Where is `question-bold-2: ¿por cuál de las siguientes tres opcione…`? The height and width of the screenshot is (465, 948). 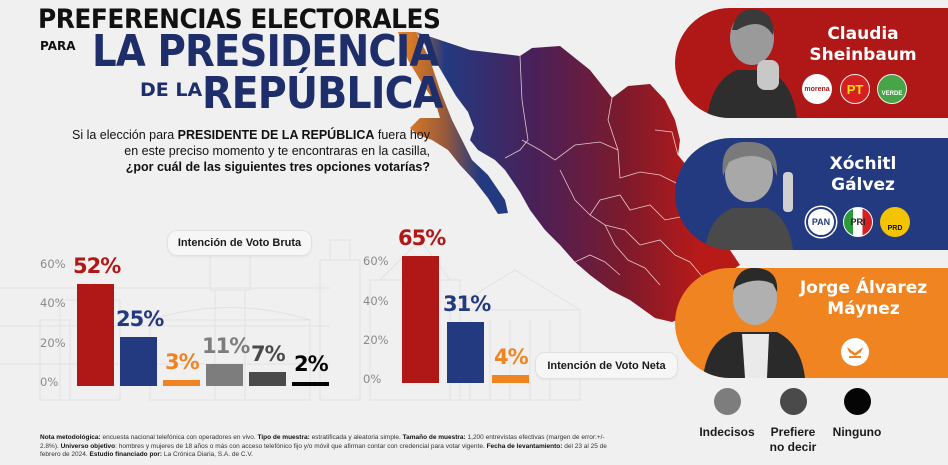
question-bold-2: ¿por cuál de las siguientes tres opcione… is located at coordinates (277, 167).